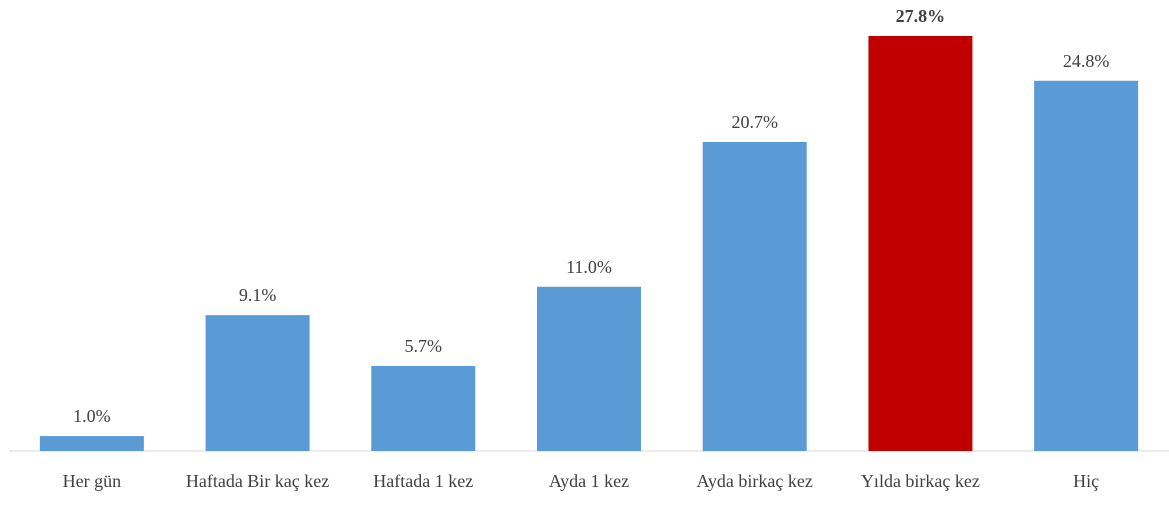  What do you see at coordinates (92, 416) in the screenshot?
I see `data-label: 1.0%` at bounding box center [92, 416].